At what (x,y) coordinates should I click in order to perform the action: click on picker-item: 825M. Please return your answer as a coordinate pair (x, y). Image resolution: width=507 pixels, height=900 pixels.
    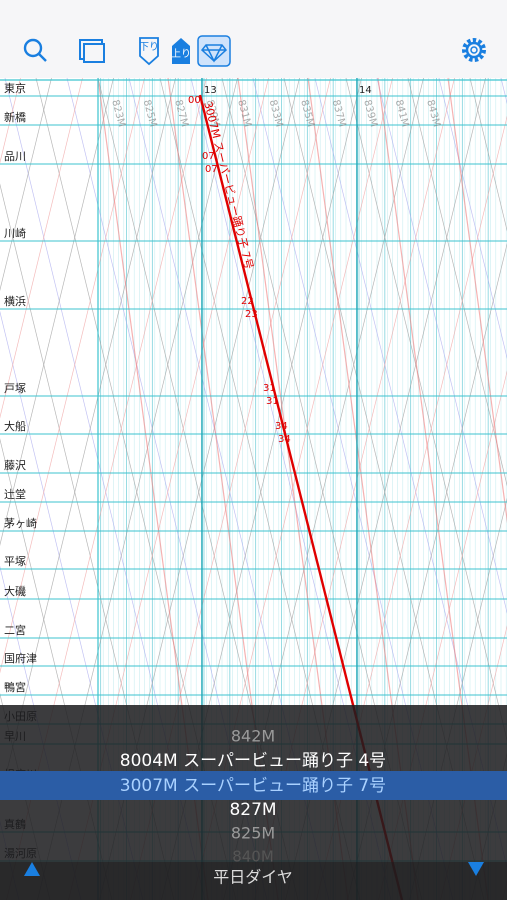
    Looking at the image, I should click on (253, 833).